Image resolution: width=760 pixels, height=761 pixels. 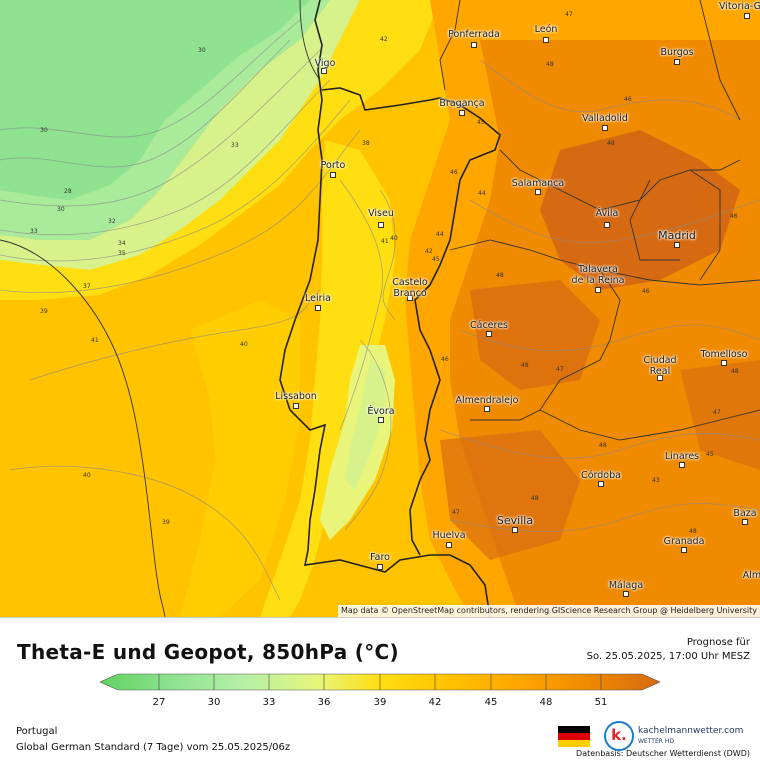 What do you see at coordinates (410, 288) in the screenshot?
I see `city-label: Castelo Branco` at bounding box center [410, 288].